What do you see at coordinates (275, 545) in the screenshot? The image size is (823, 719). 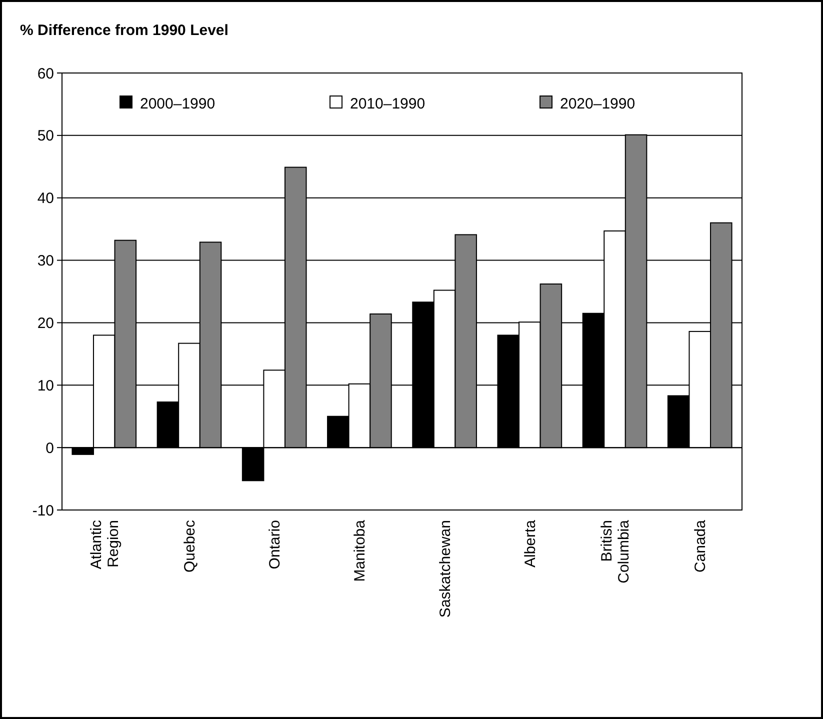 I see `x-tick-label: Ontario` at bounding box center [275, 545].